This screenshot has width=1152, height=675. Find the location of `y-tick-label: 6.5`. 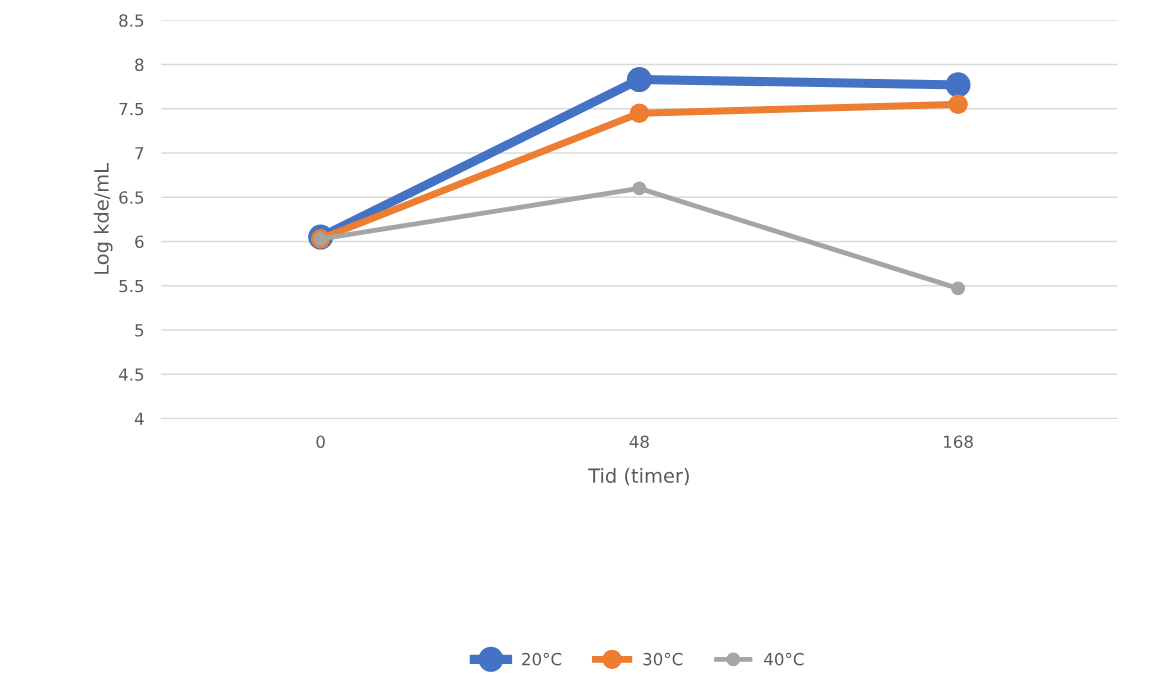

y-tick-label: 6.5 is located at coordinates (131, 197).